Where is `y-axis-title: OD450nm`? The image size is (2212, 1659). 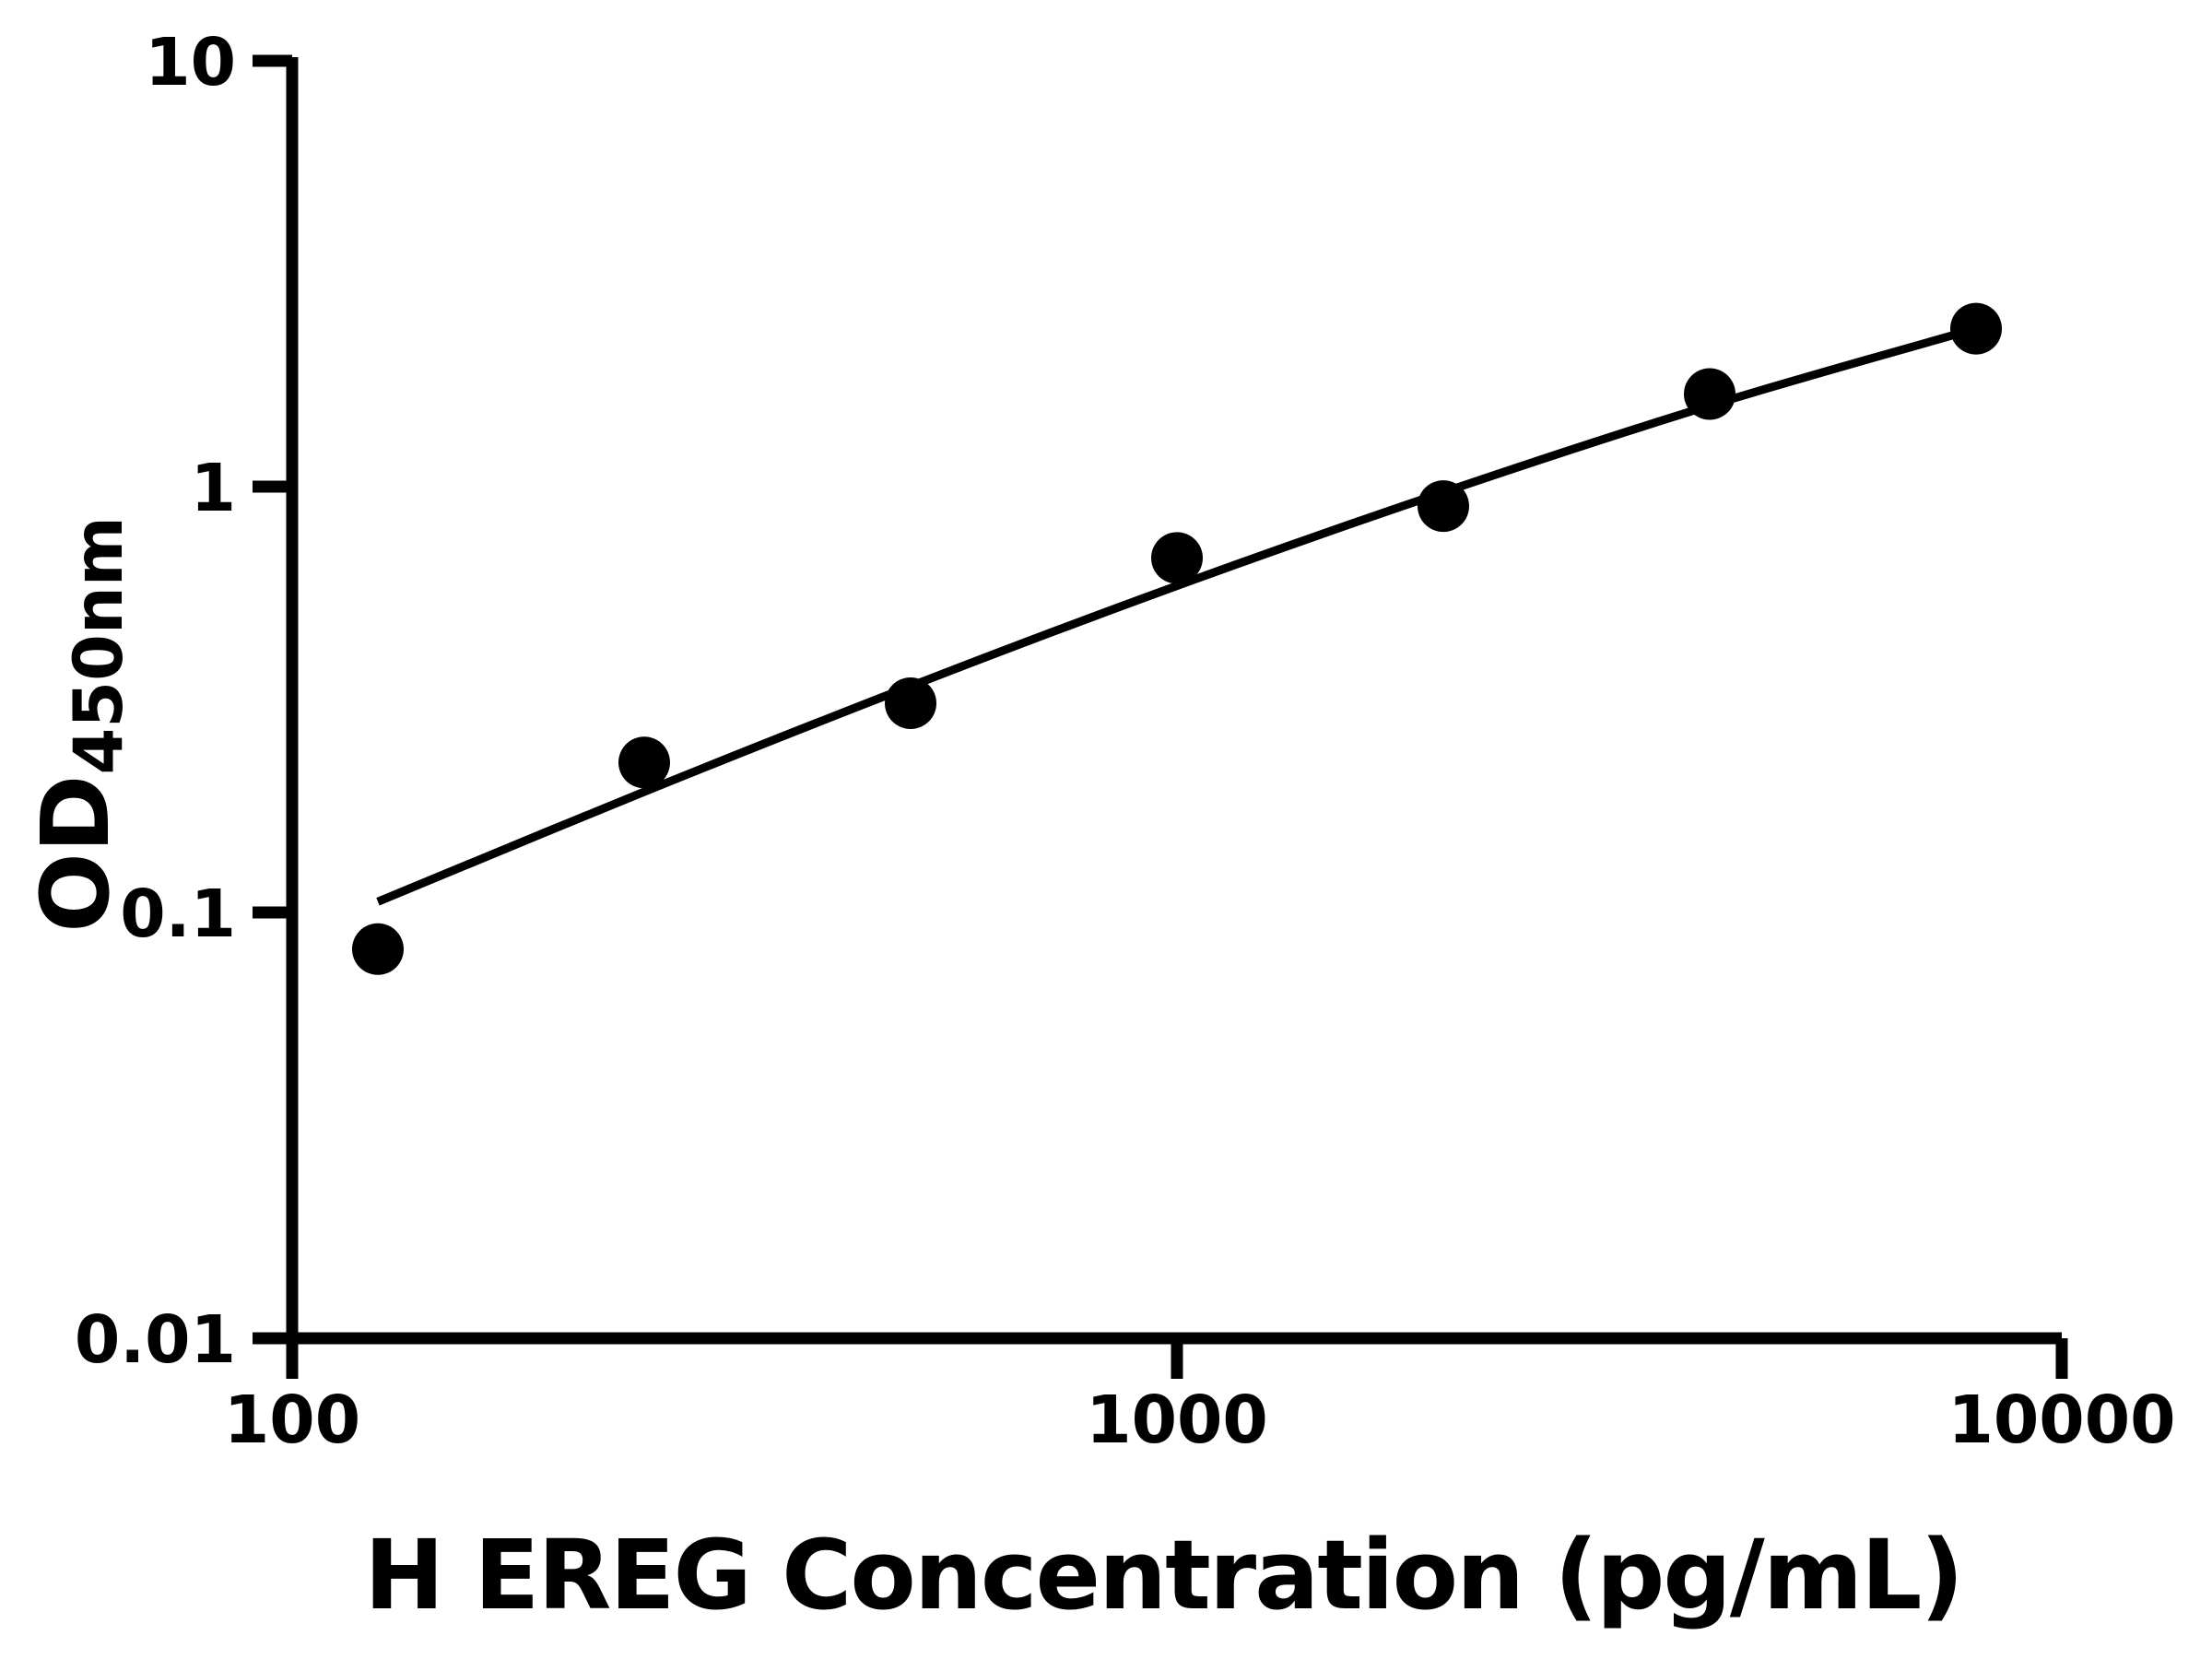 y-axis-title: OD450nm is located at coordinates (79, 724).